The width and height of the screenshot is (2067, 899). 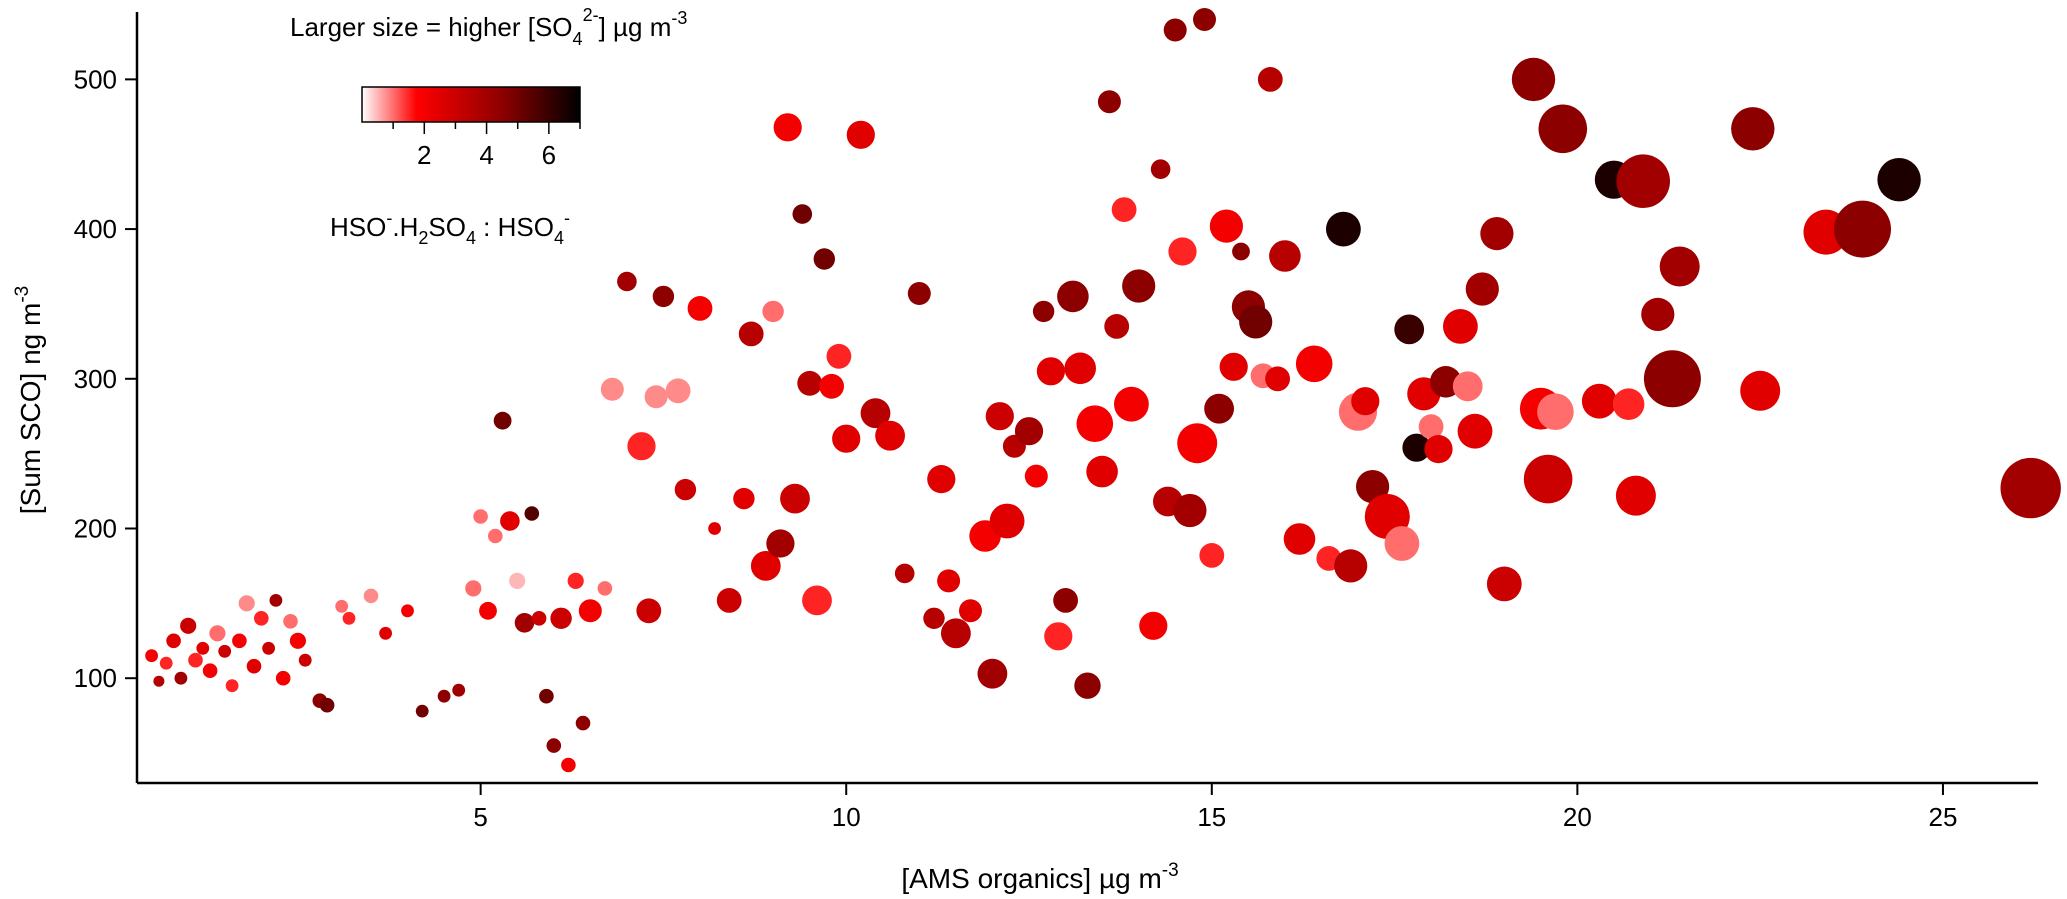 I want to click on colorbar-tick-label: 6, so click(x=549, y=155).